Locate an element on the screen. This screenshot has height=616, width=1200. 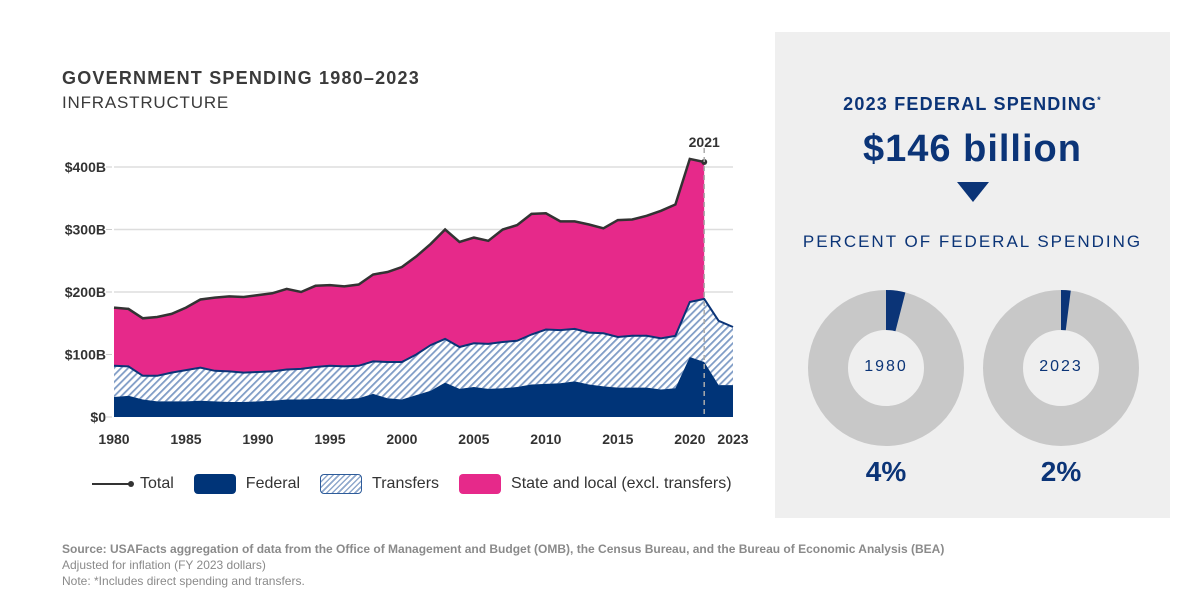
x-tick-label: 1985 is located at coordinates (185, 439).